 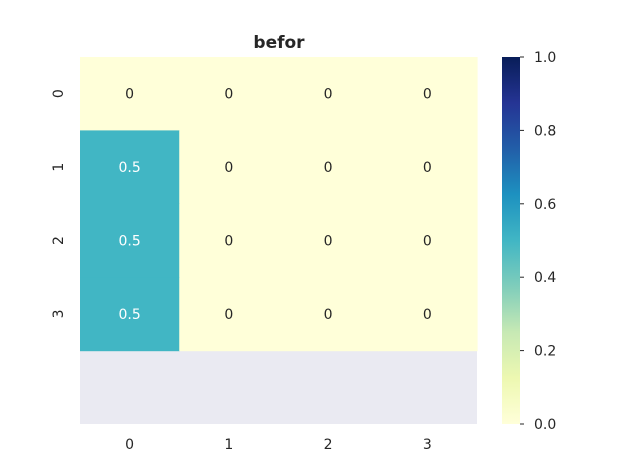 I want to click on x-tick-label: 3, so click(x=427, y=445).